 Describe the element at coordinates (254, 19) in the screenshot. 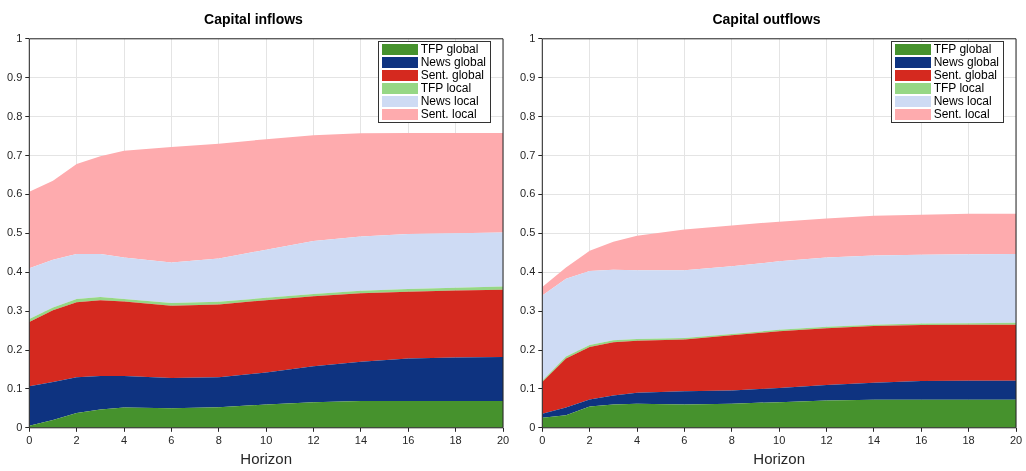

I see `chart-title: Capital inflows` at that location.